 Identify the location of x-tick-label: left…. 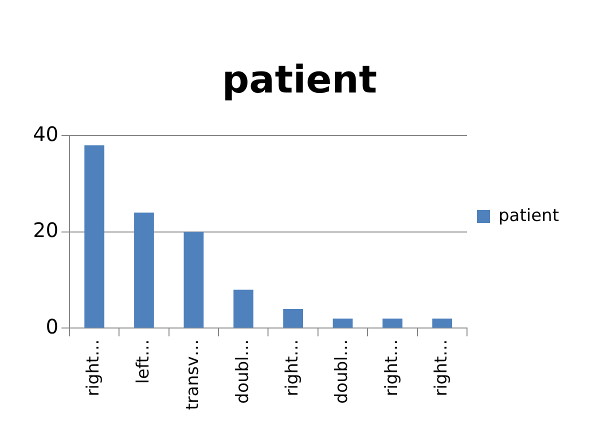
(143, 361).